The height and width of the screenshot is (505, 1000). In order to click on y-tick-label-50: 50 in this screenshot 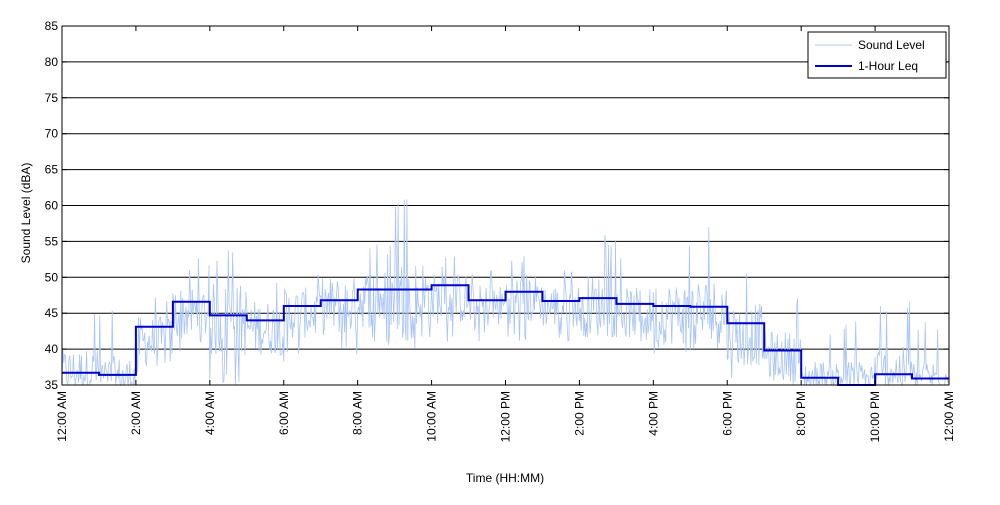, I will do `click(52, 277)`.